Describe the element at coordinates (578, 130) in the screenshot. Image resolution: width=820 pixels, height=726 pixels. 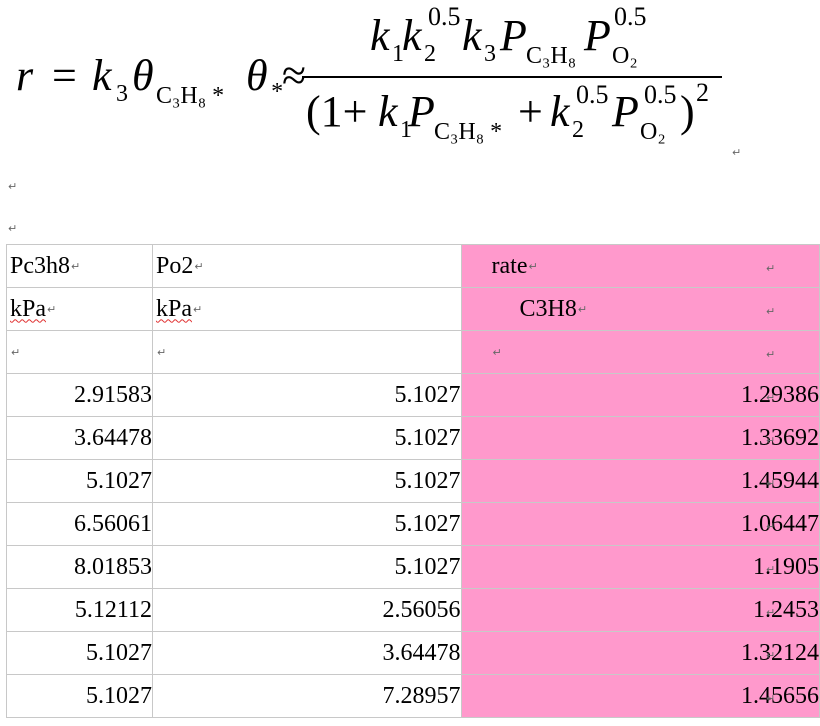
I see `formula-den-k2-sub: 2` at that location.